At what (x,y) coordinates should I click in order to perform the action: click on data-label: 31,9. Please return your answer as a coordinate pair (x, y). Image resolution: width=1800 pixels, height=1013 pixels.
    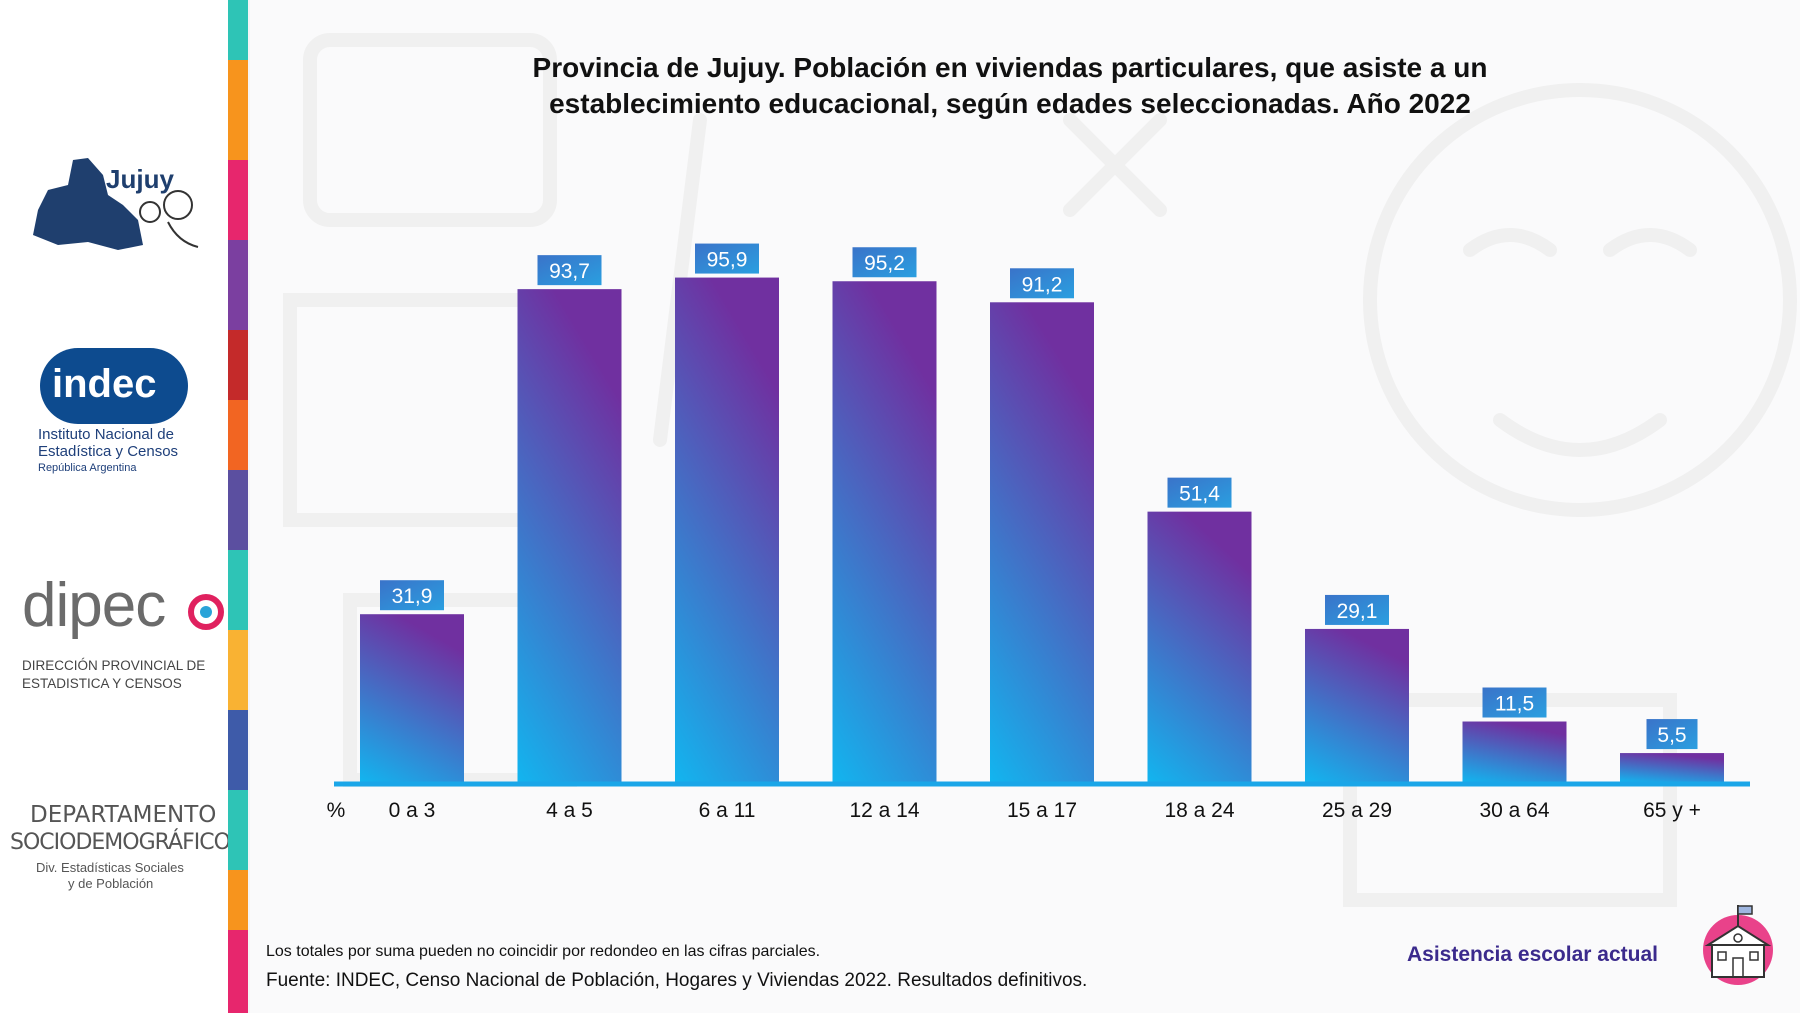
    Looking at the image, I should click on (412, 595).